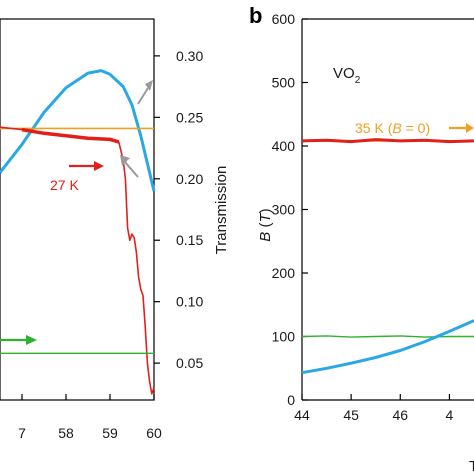 This screenshot has height=474, width=474. Describe the element at coordinates (189, 363) in the screenshot. I see `panel-a-y2-tick-label: 0.05` at that location.